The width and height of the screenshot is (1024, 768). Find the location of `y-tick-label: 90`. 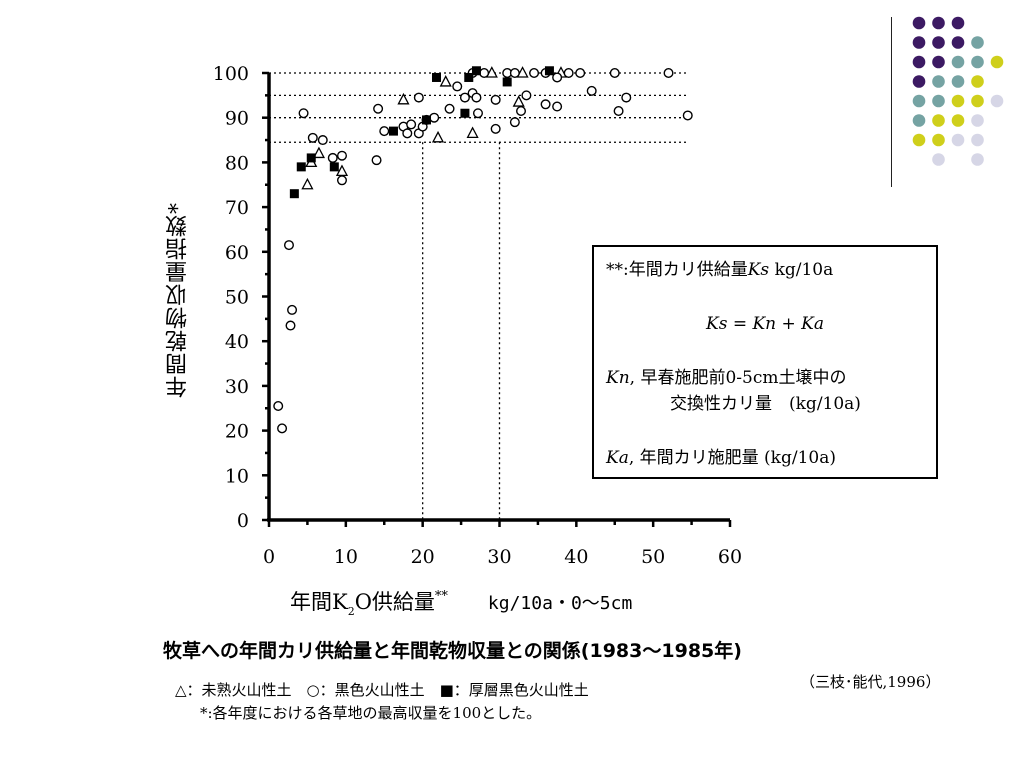

y-tick-label: 90 is located at coordinates (237, 119).